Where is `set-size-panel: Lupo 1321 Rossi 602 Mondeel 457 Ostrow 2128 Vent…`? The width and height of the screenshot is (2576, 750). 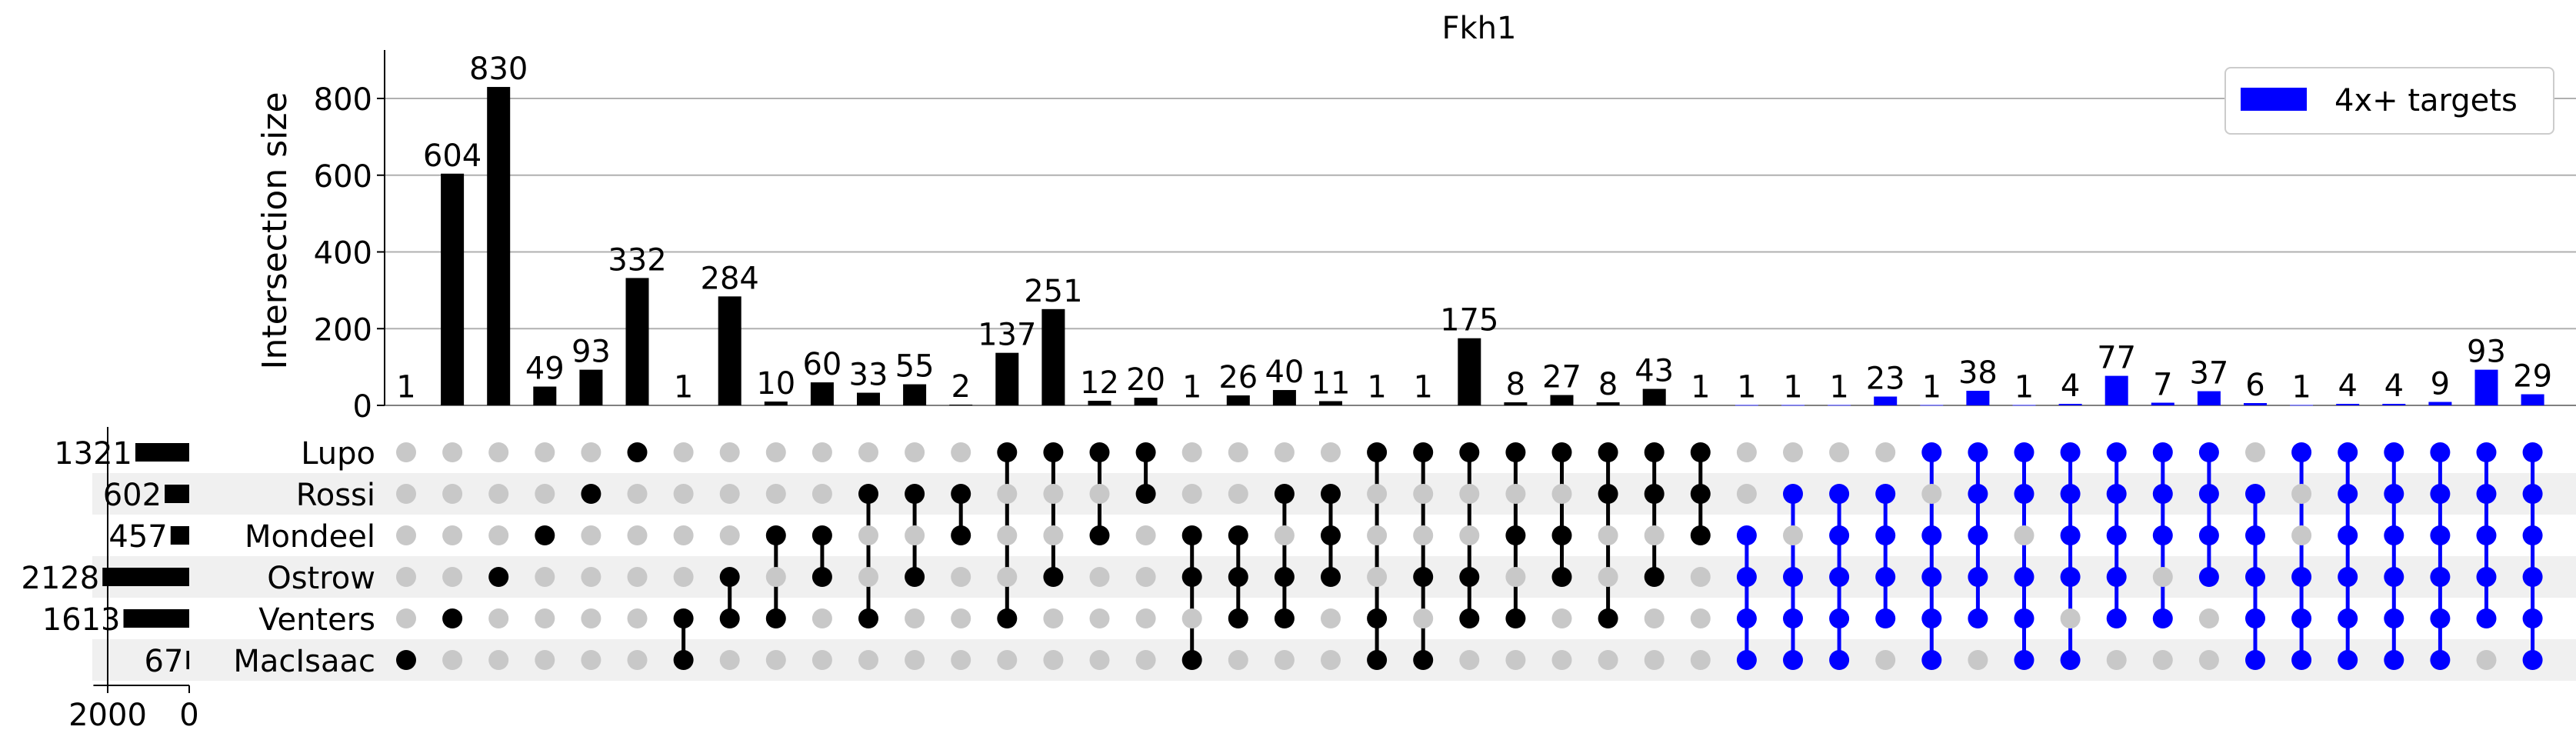 set-size-panel: Lupo 1321 Rossi 602 Mondeel 457 Ostrow 2128 Vent… is located at coordinates (198, 580).